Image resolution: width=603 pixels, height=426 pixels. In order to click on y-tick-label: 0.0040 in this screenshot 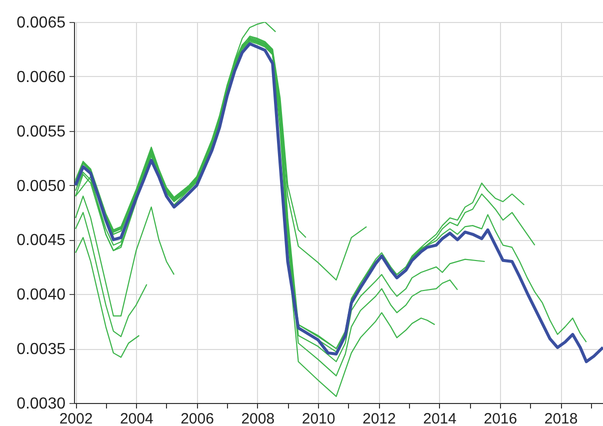, I will do `click(41, 295)`.